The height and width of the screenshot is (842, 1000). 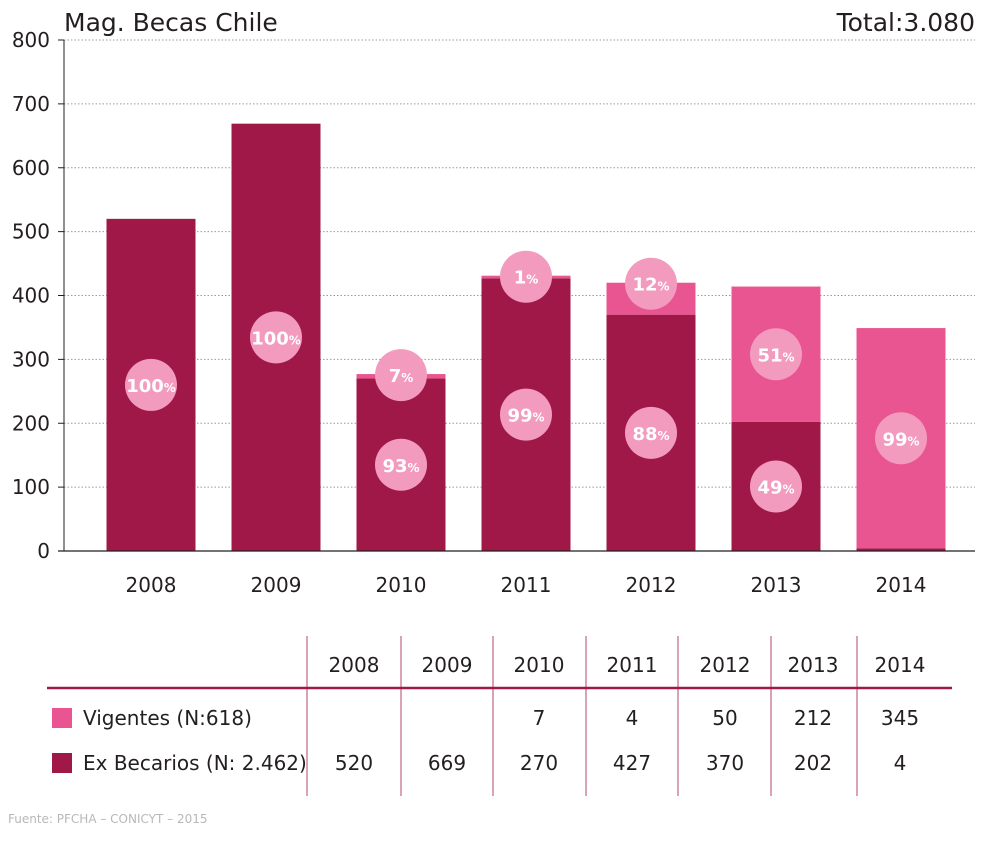 What do you see at coordinates (900, 665) in the screenshot?
I see `table-header-cell: 2014` at bounding box center [900, 665].